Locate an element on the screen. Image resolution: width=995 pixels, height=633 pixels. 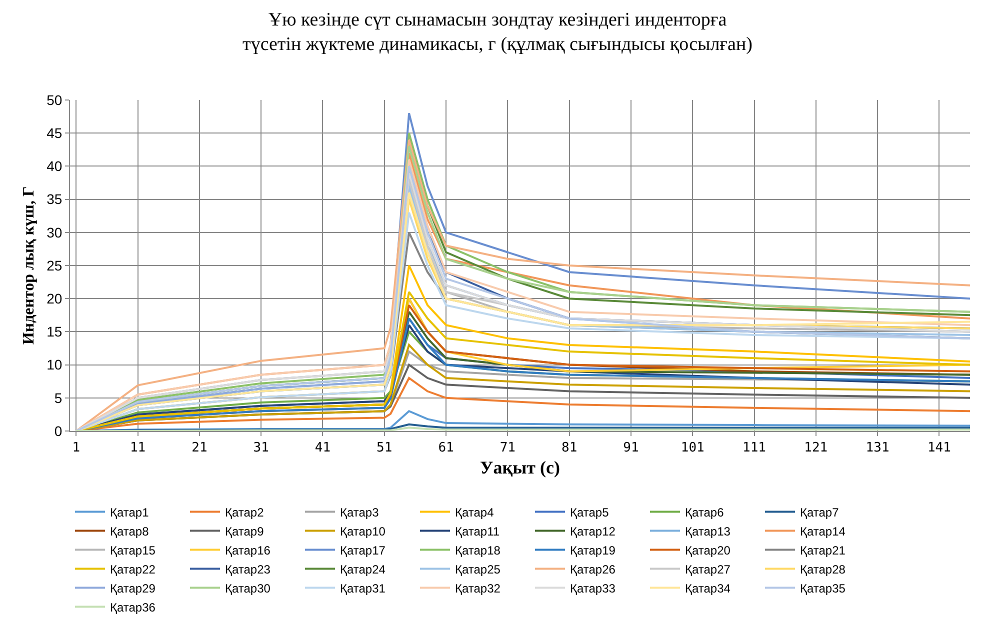
legend-label: Қатар30 is located at coordinates (248, 588).